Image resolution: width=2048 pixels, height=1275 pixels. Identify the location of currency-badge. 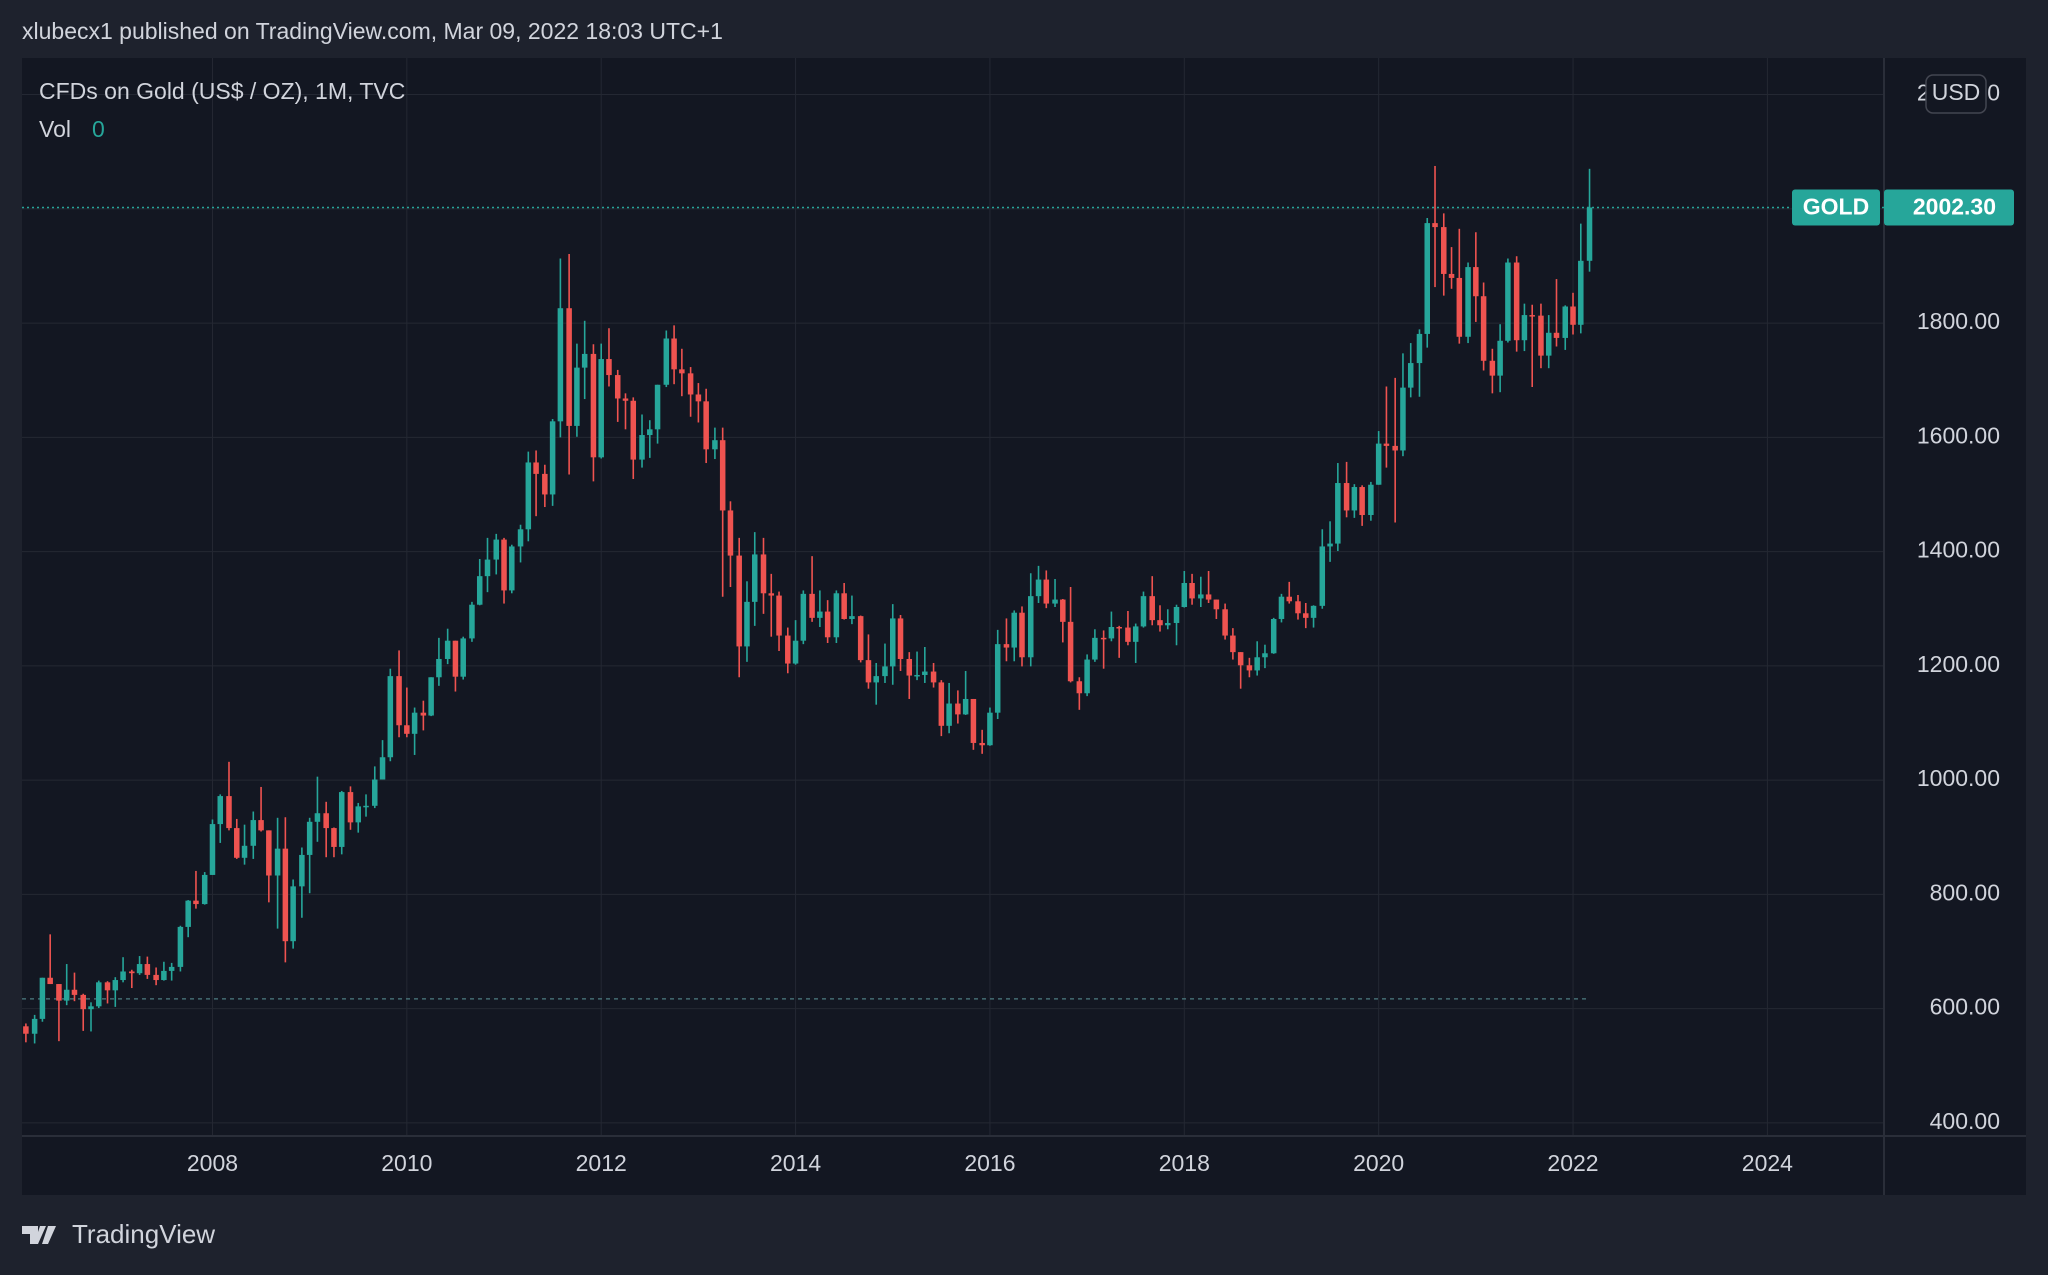
(1956, 94).